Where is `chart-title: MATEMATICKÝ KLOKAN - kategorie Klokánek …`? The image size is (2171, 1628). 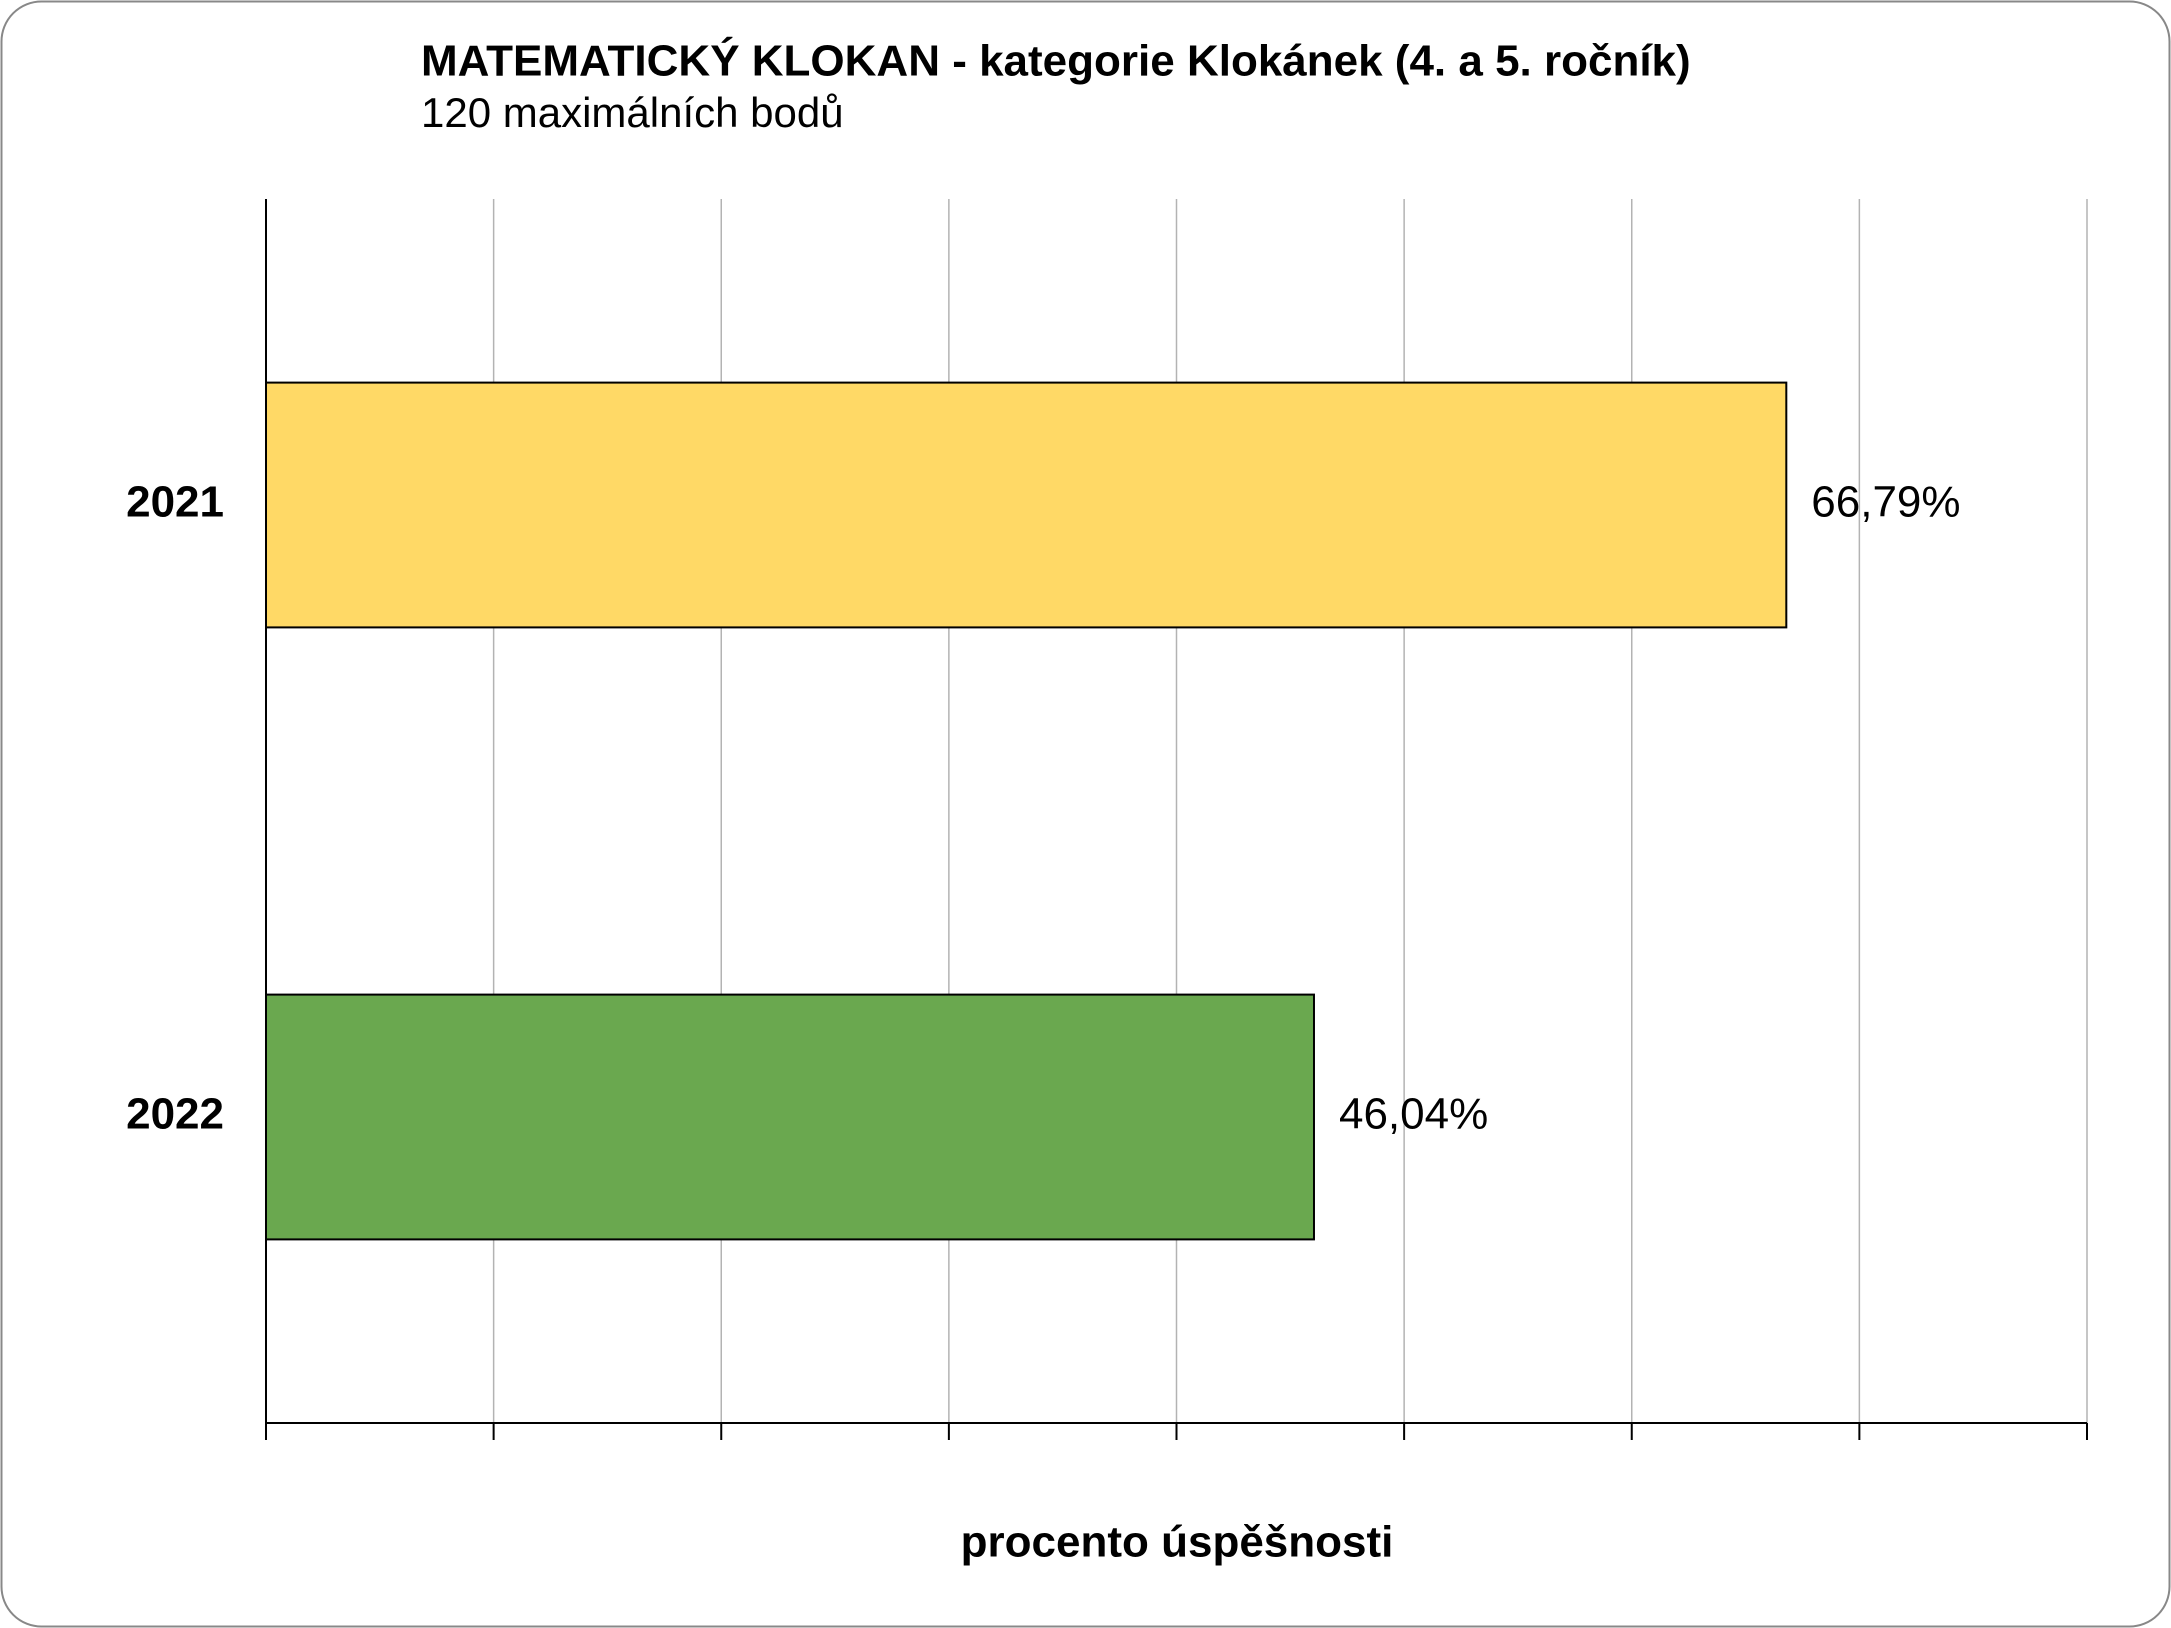 chart-title: MATEMATICKÝ KLOKAN - kategorie Klokánek … is located at coordinates (1056, 61).